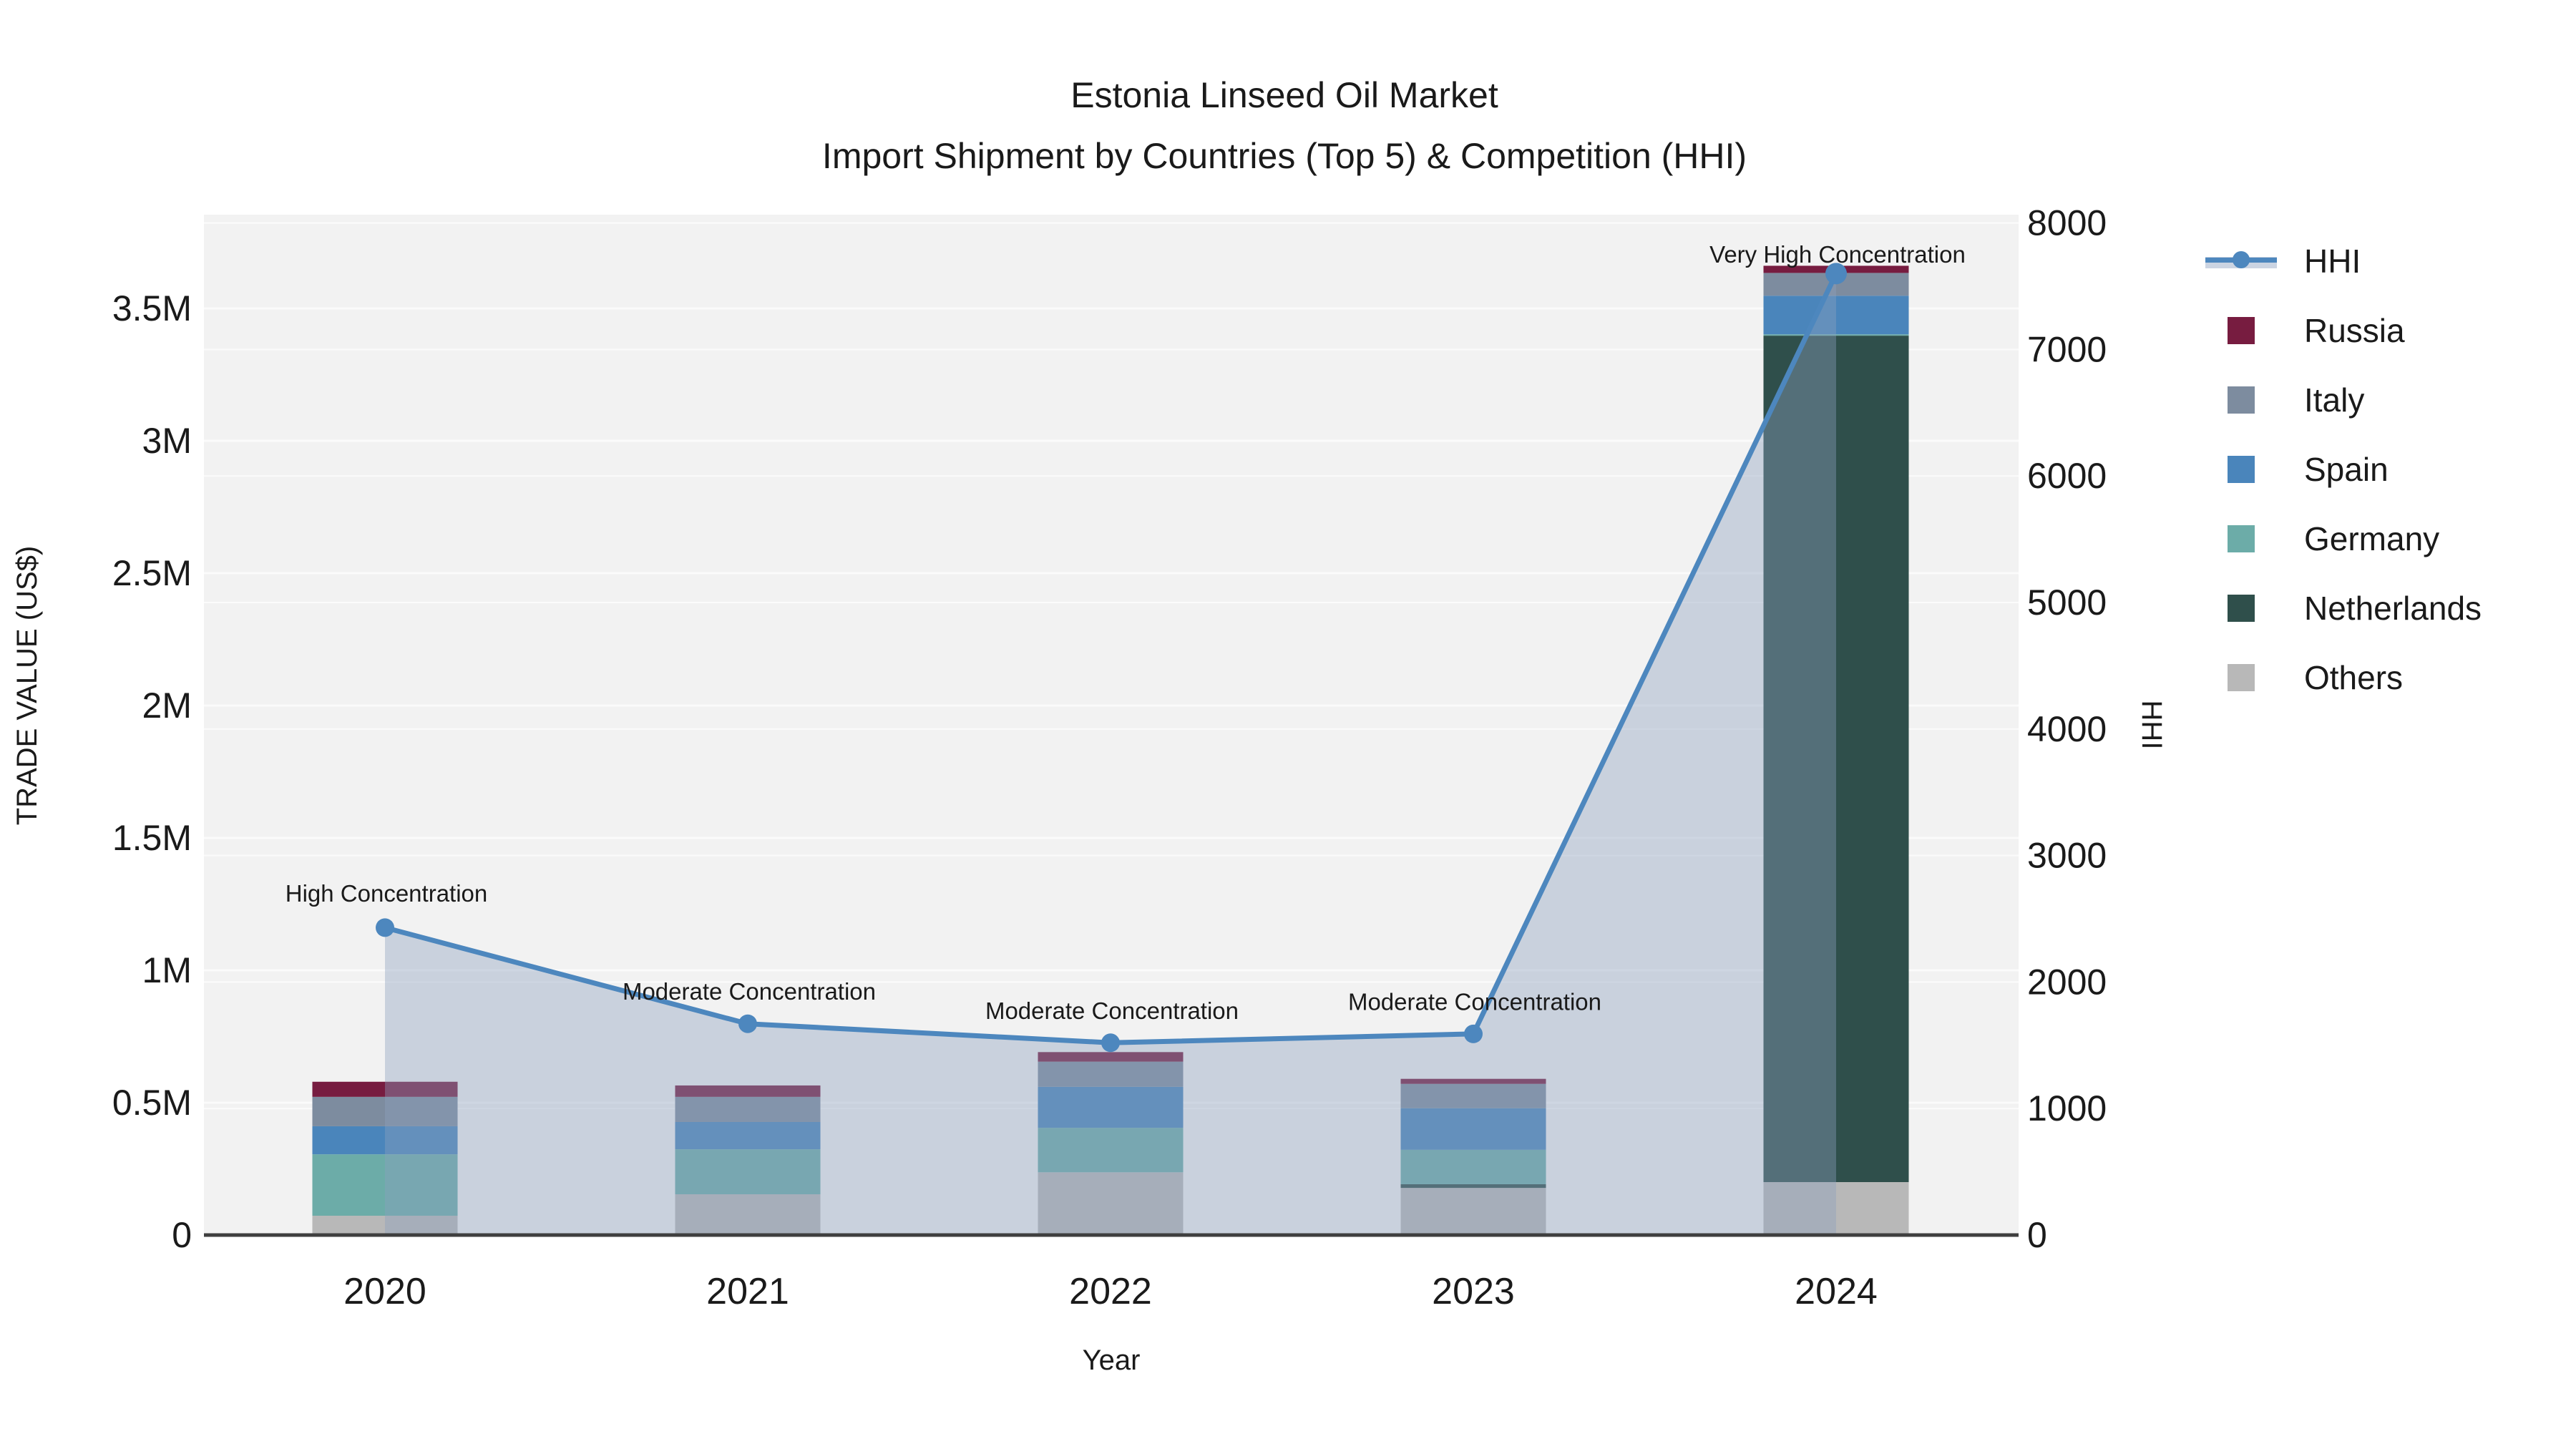  I want to click on legend-label-russia: Russia, so click(2354, 330).